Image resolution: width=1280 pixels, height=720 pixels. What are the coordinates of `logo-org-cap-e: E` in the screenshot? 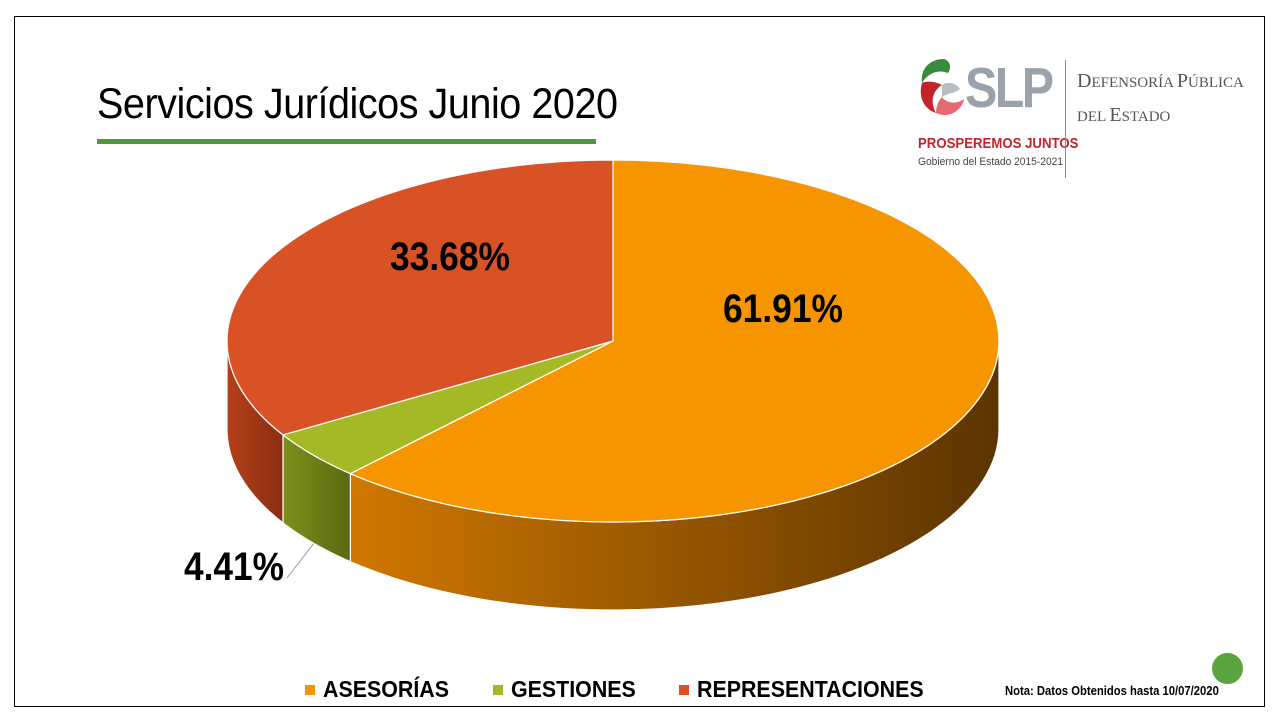 It's located at (1115, 115).